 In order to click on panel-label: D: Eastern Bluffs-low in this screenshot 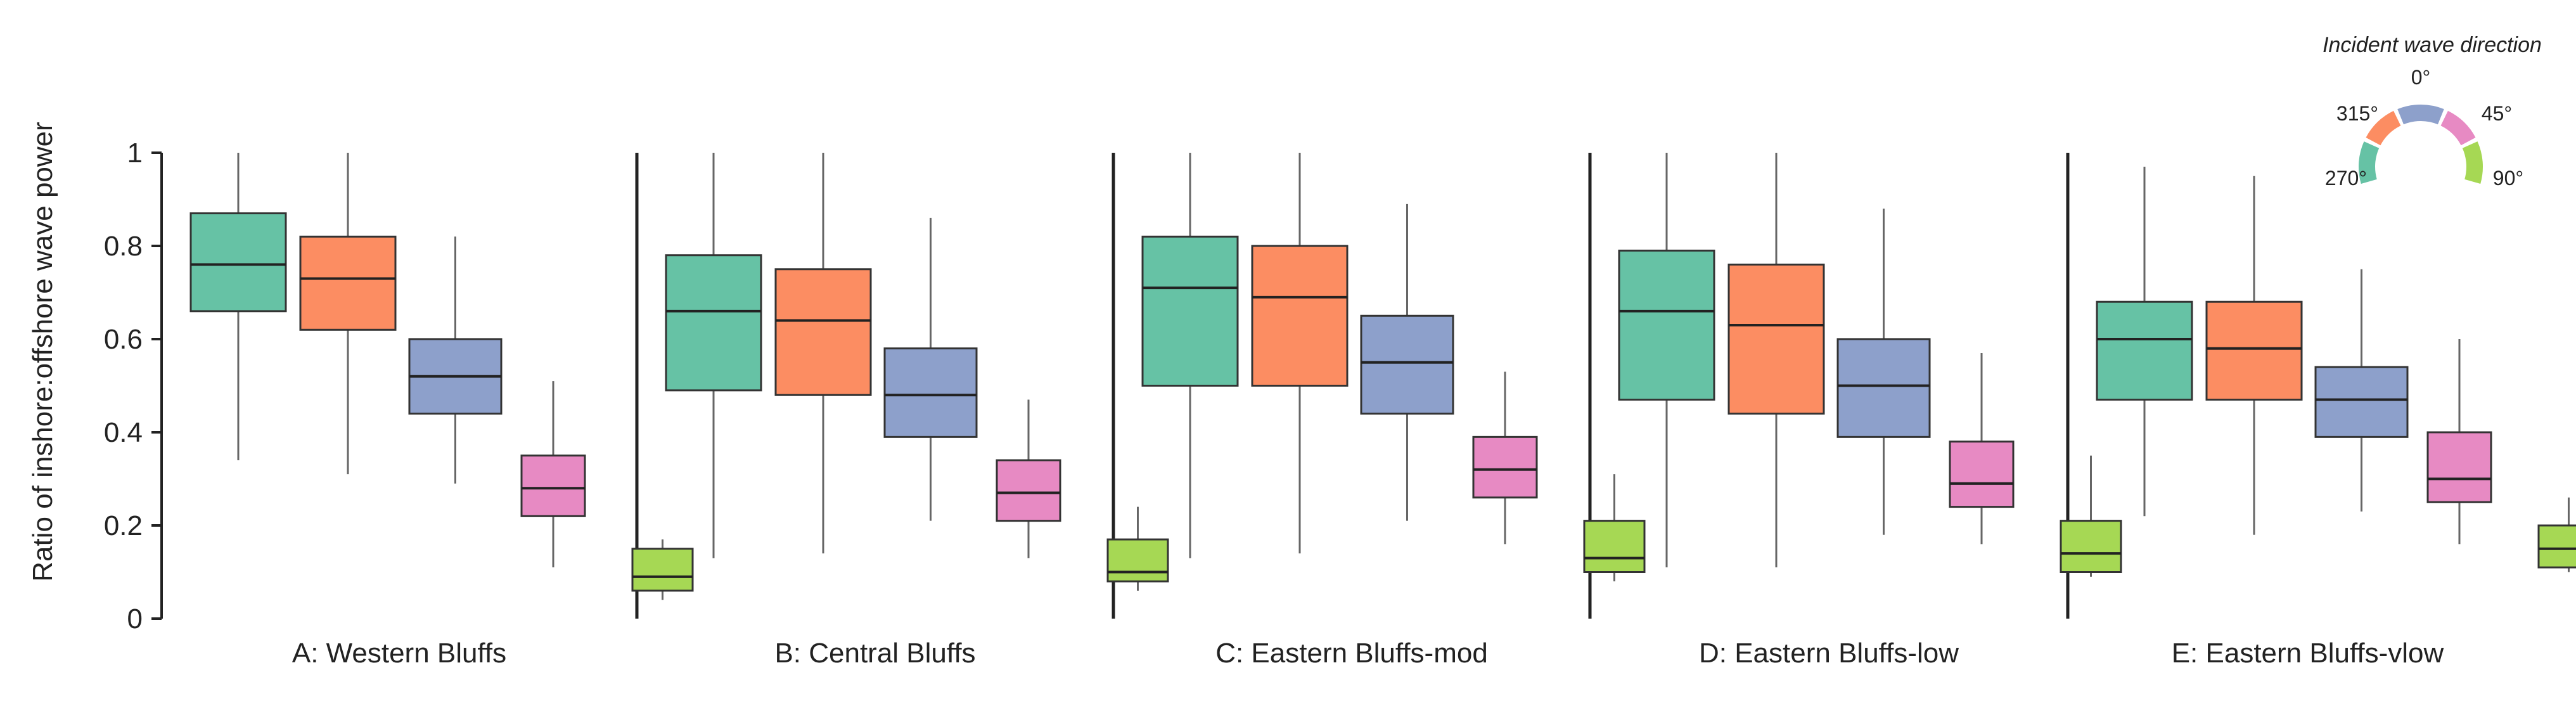, I will do `click(1829, 653)`.